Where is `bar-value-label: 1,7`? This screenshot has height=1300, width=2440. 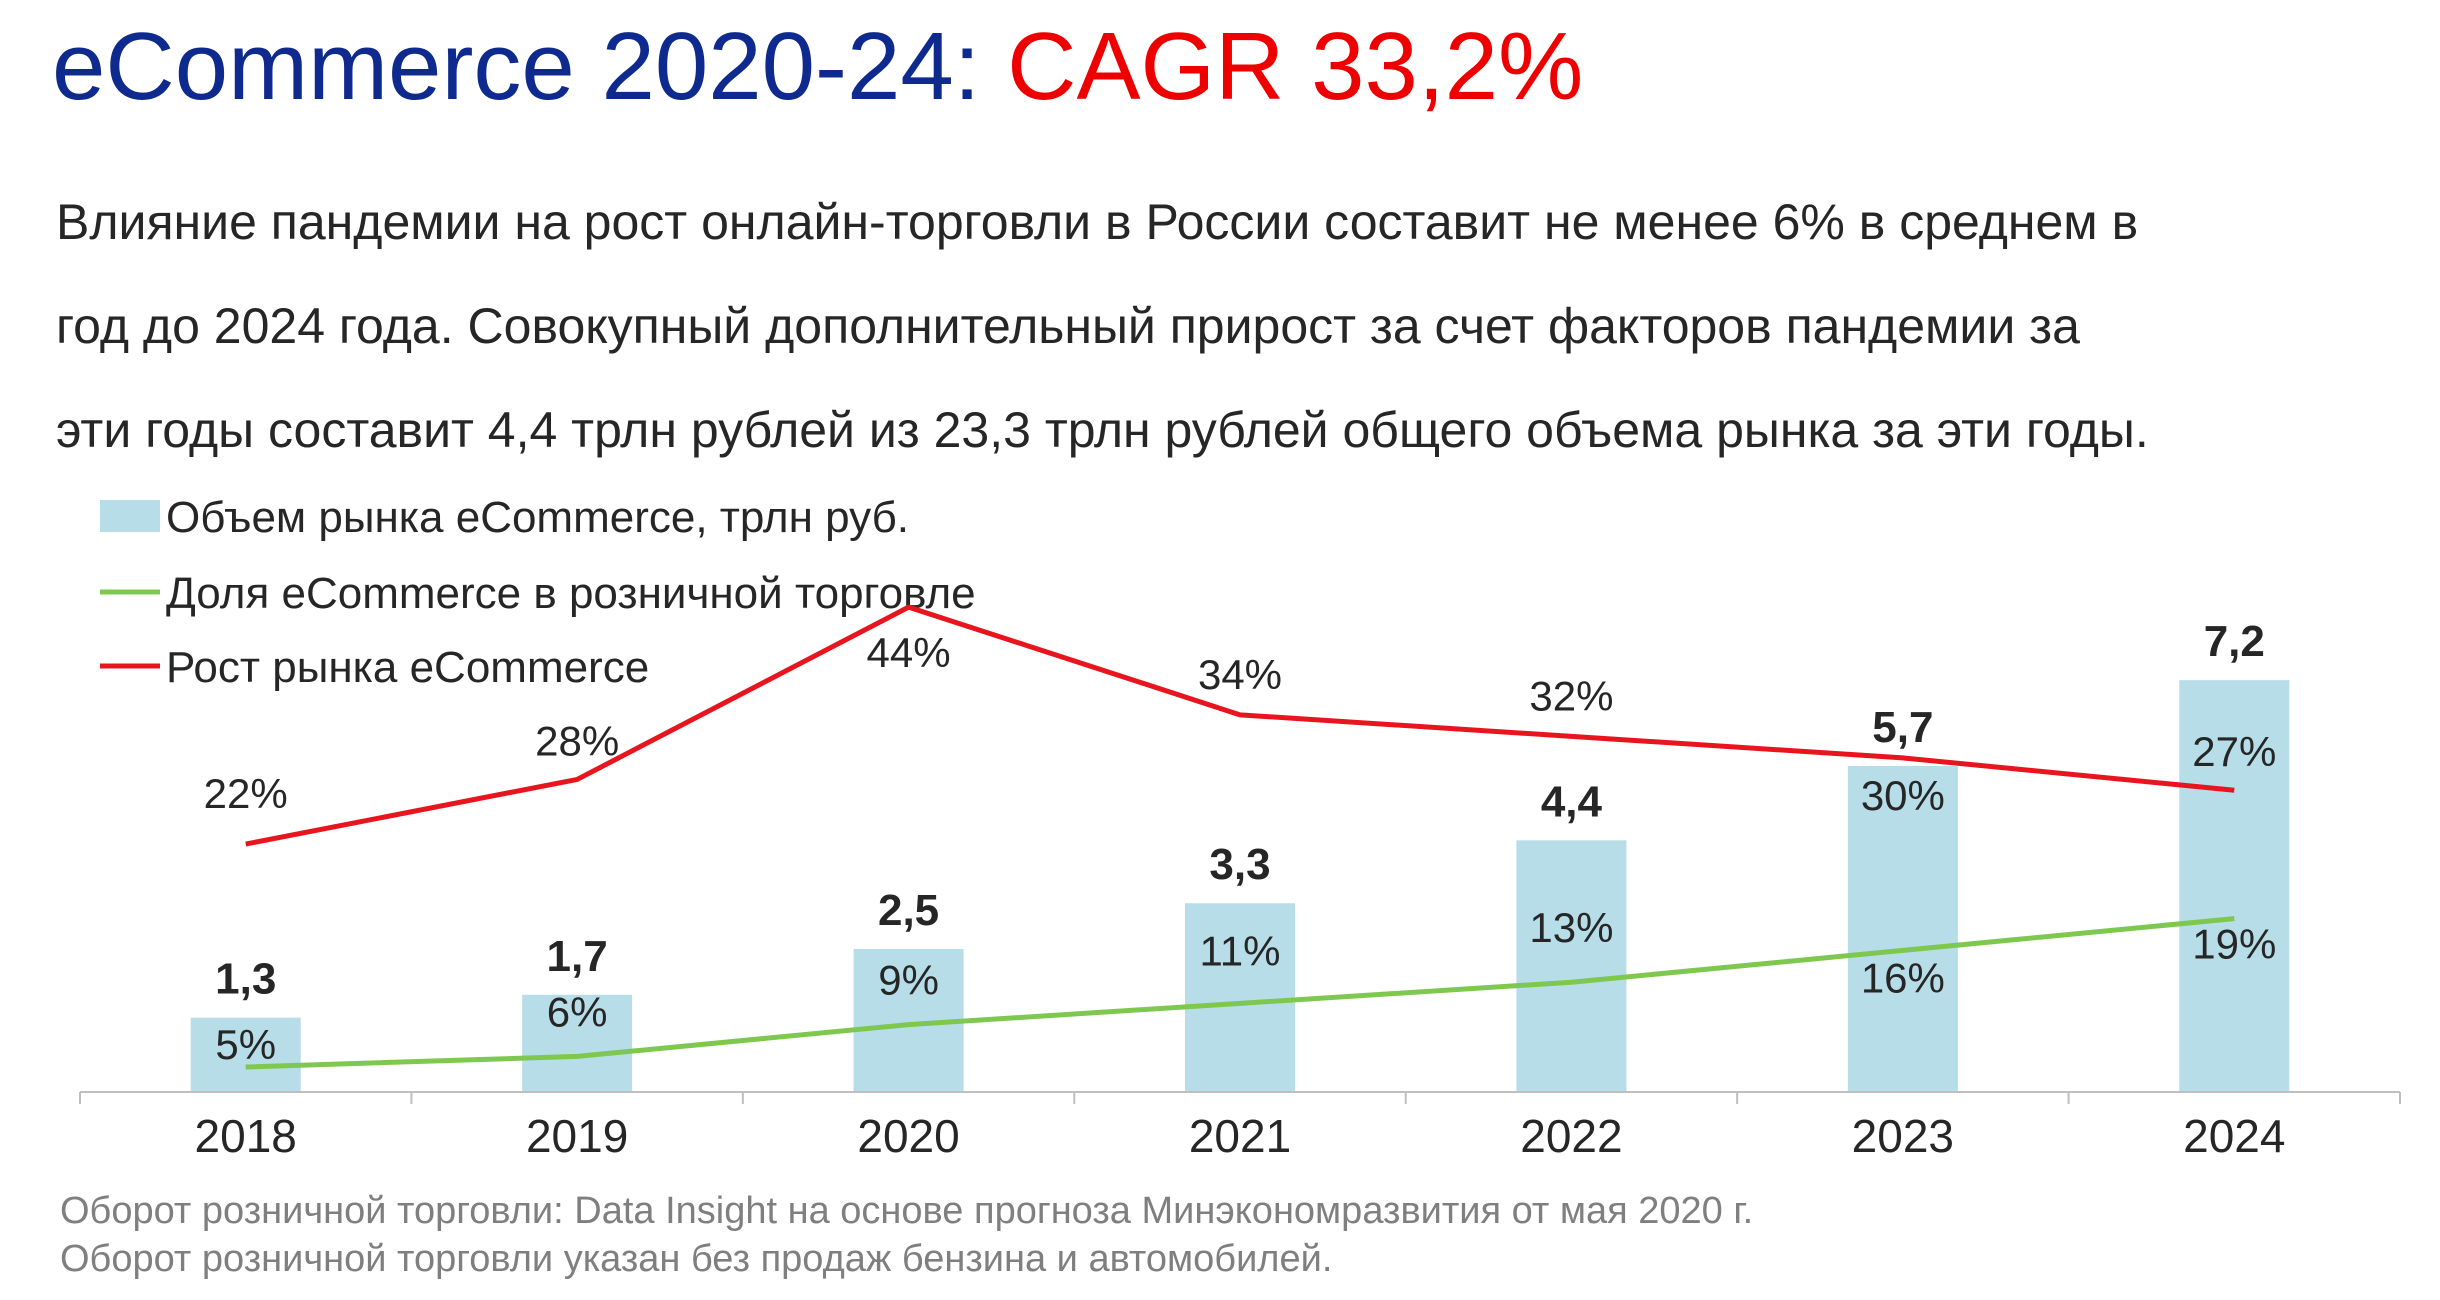 bar-value-label: 1,7 is located at coordinates (577, 956).